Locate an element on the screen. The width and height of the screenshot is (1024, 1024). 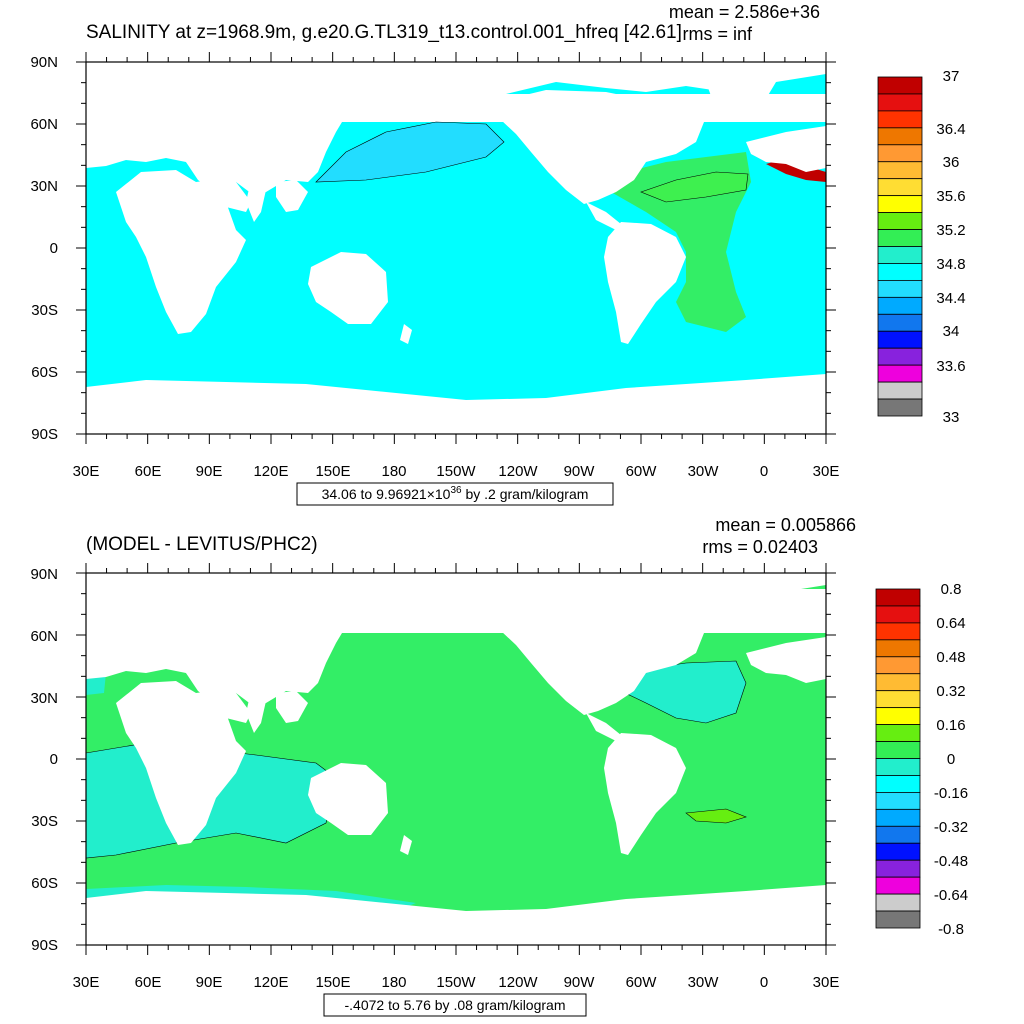
top-ylabel: 90S is located at coordinates (44, 434).